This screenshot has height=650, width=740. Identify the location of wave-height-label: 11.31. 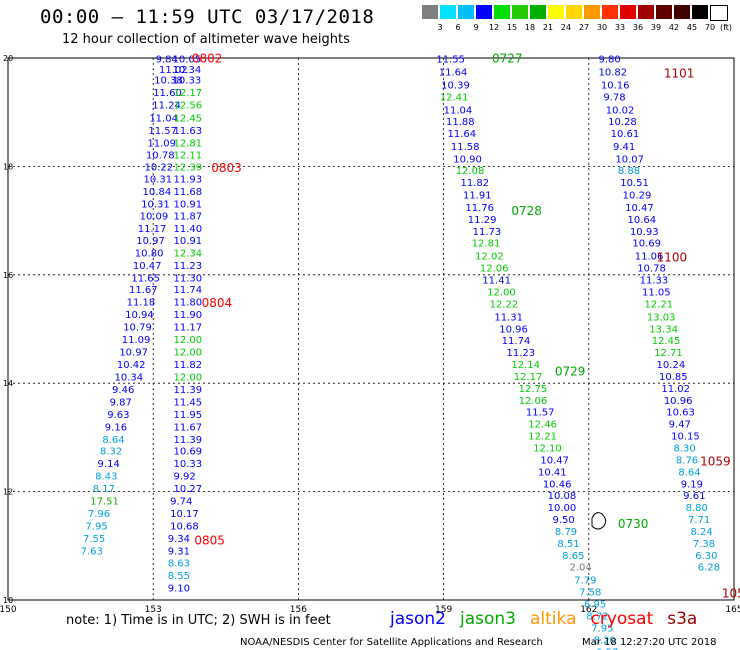
(508, 317).